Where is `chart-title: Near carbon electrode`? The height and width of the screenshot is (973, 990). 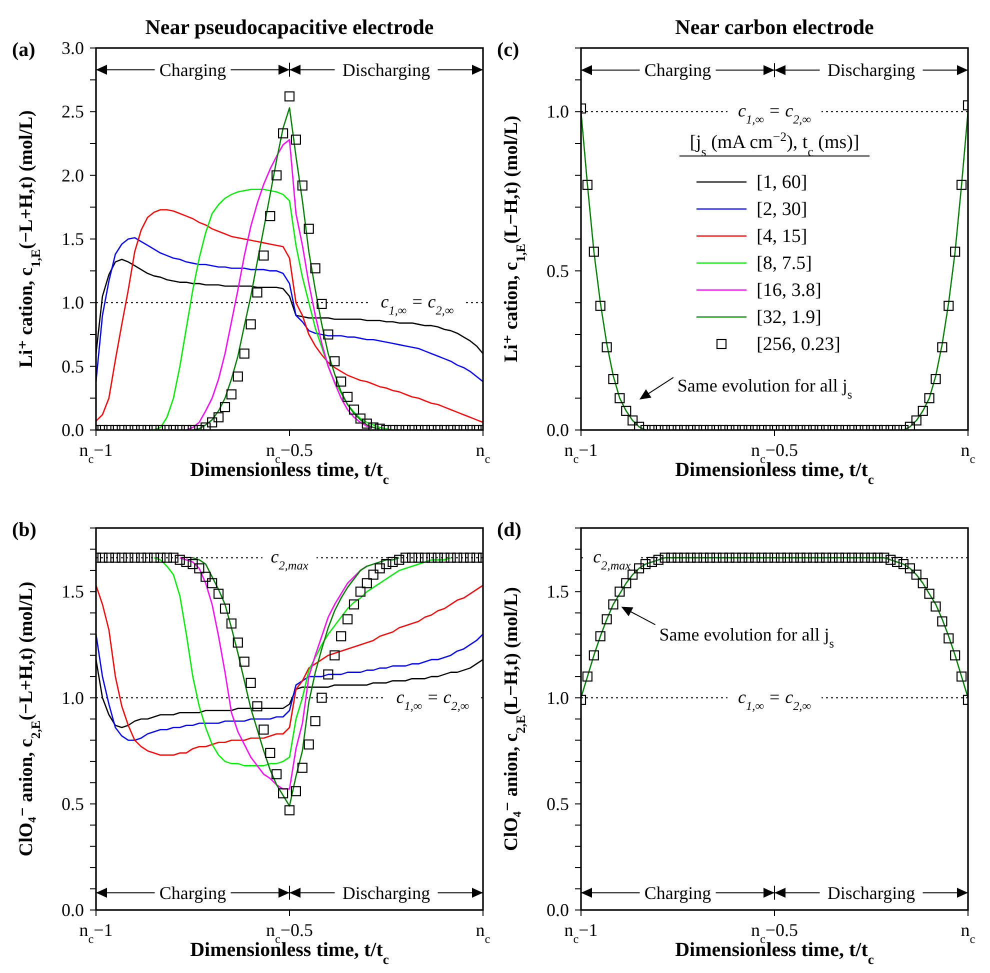 chart-title: Near carbon electrode is located at coordinates (774, 27).